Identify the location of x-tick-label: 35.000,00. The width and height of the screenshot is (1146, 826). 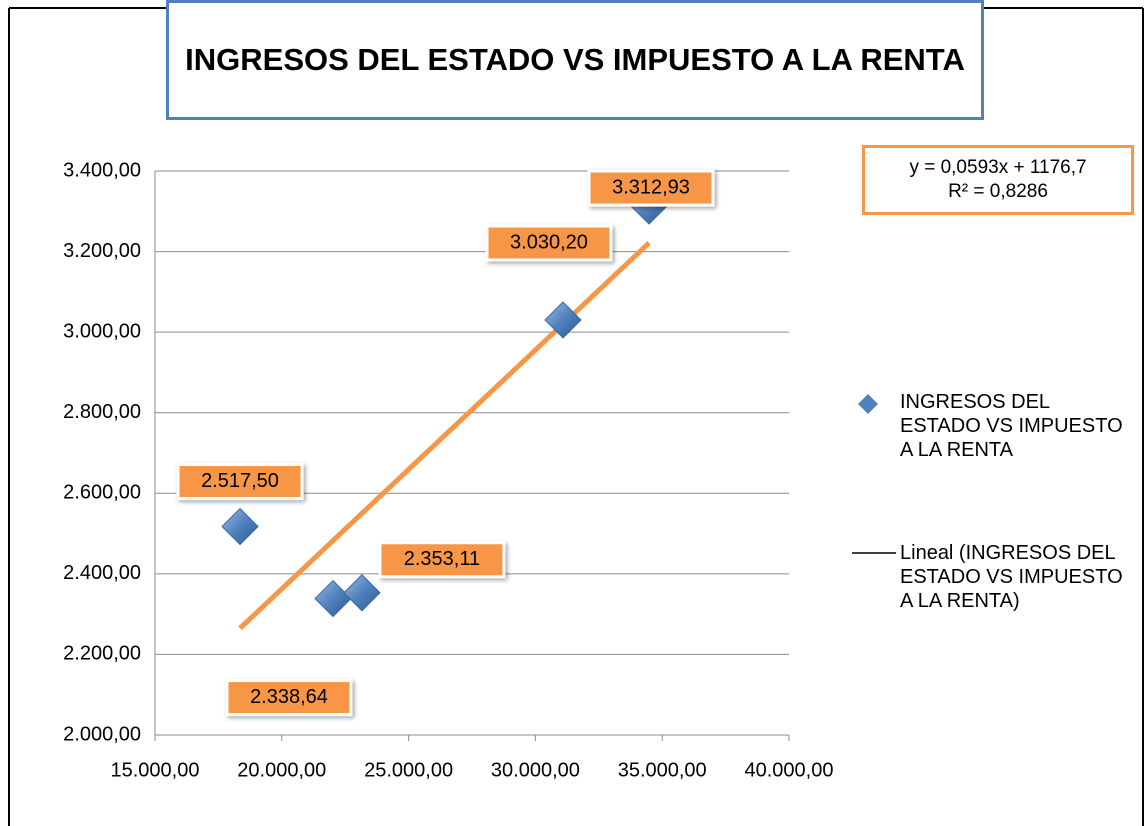
(662, 770).